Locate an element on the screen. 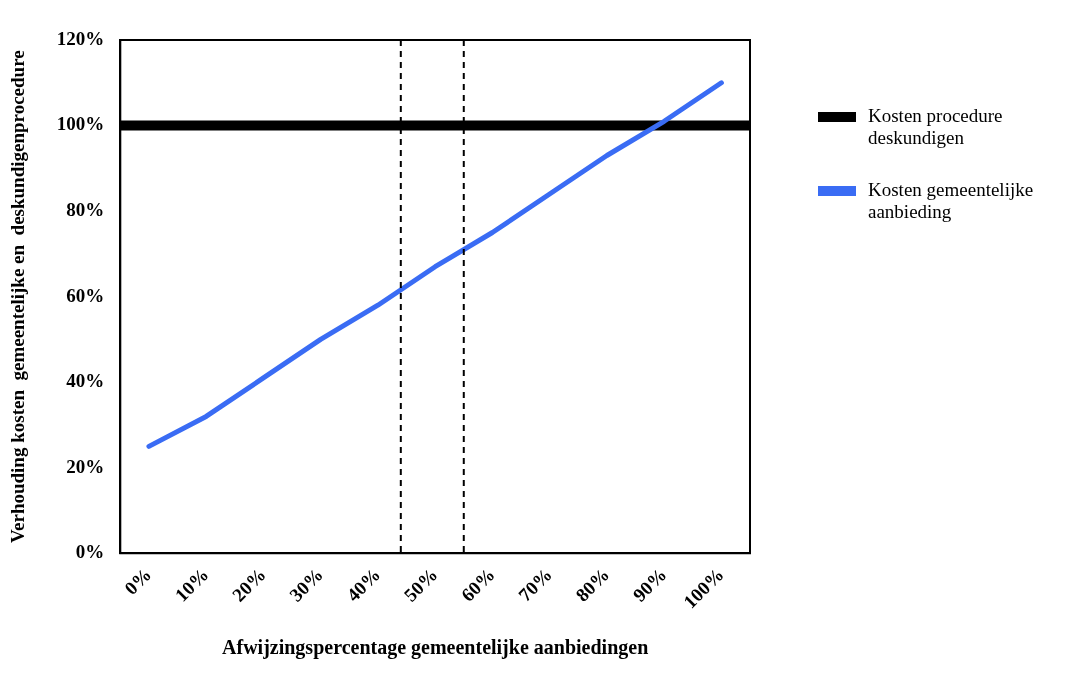 Image resolution: width=1085 pixels, height=675 pixels. x-tick-label: 50% is located at coordinates (420, 584).